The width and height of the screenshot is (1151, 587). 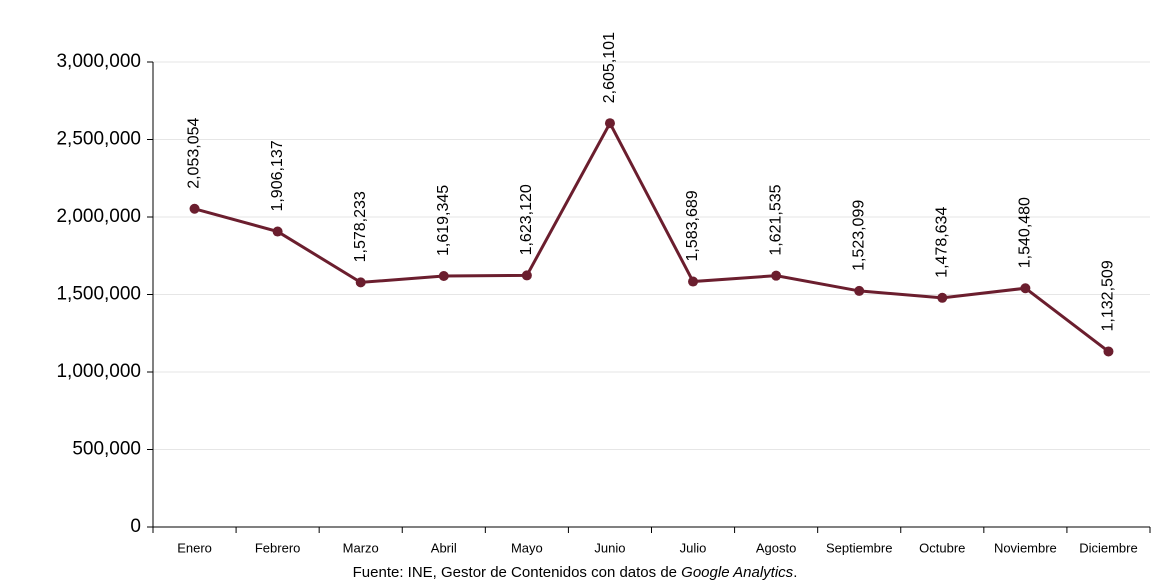 What do you see at coordinates (106, 449) in the screenshot?
I see `y-tick-label: 500,000` at bounding box center [106, 449].